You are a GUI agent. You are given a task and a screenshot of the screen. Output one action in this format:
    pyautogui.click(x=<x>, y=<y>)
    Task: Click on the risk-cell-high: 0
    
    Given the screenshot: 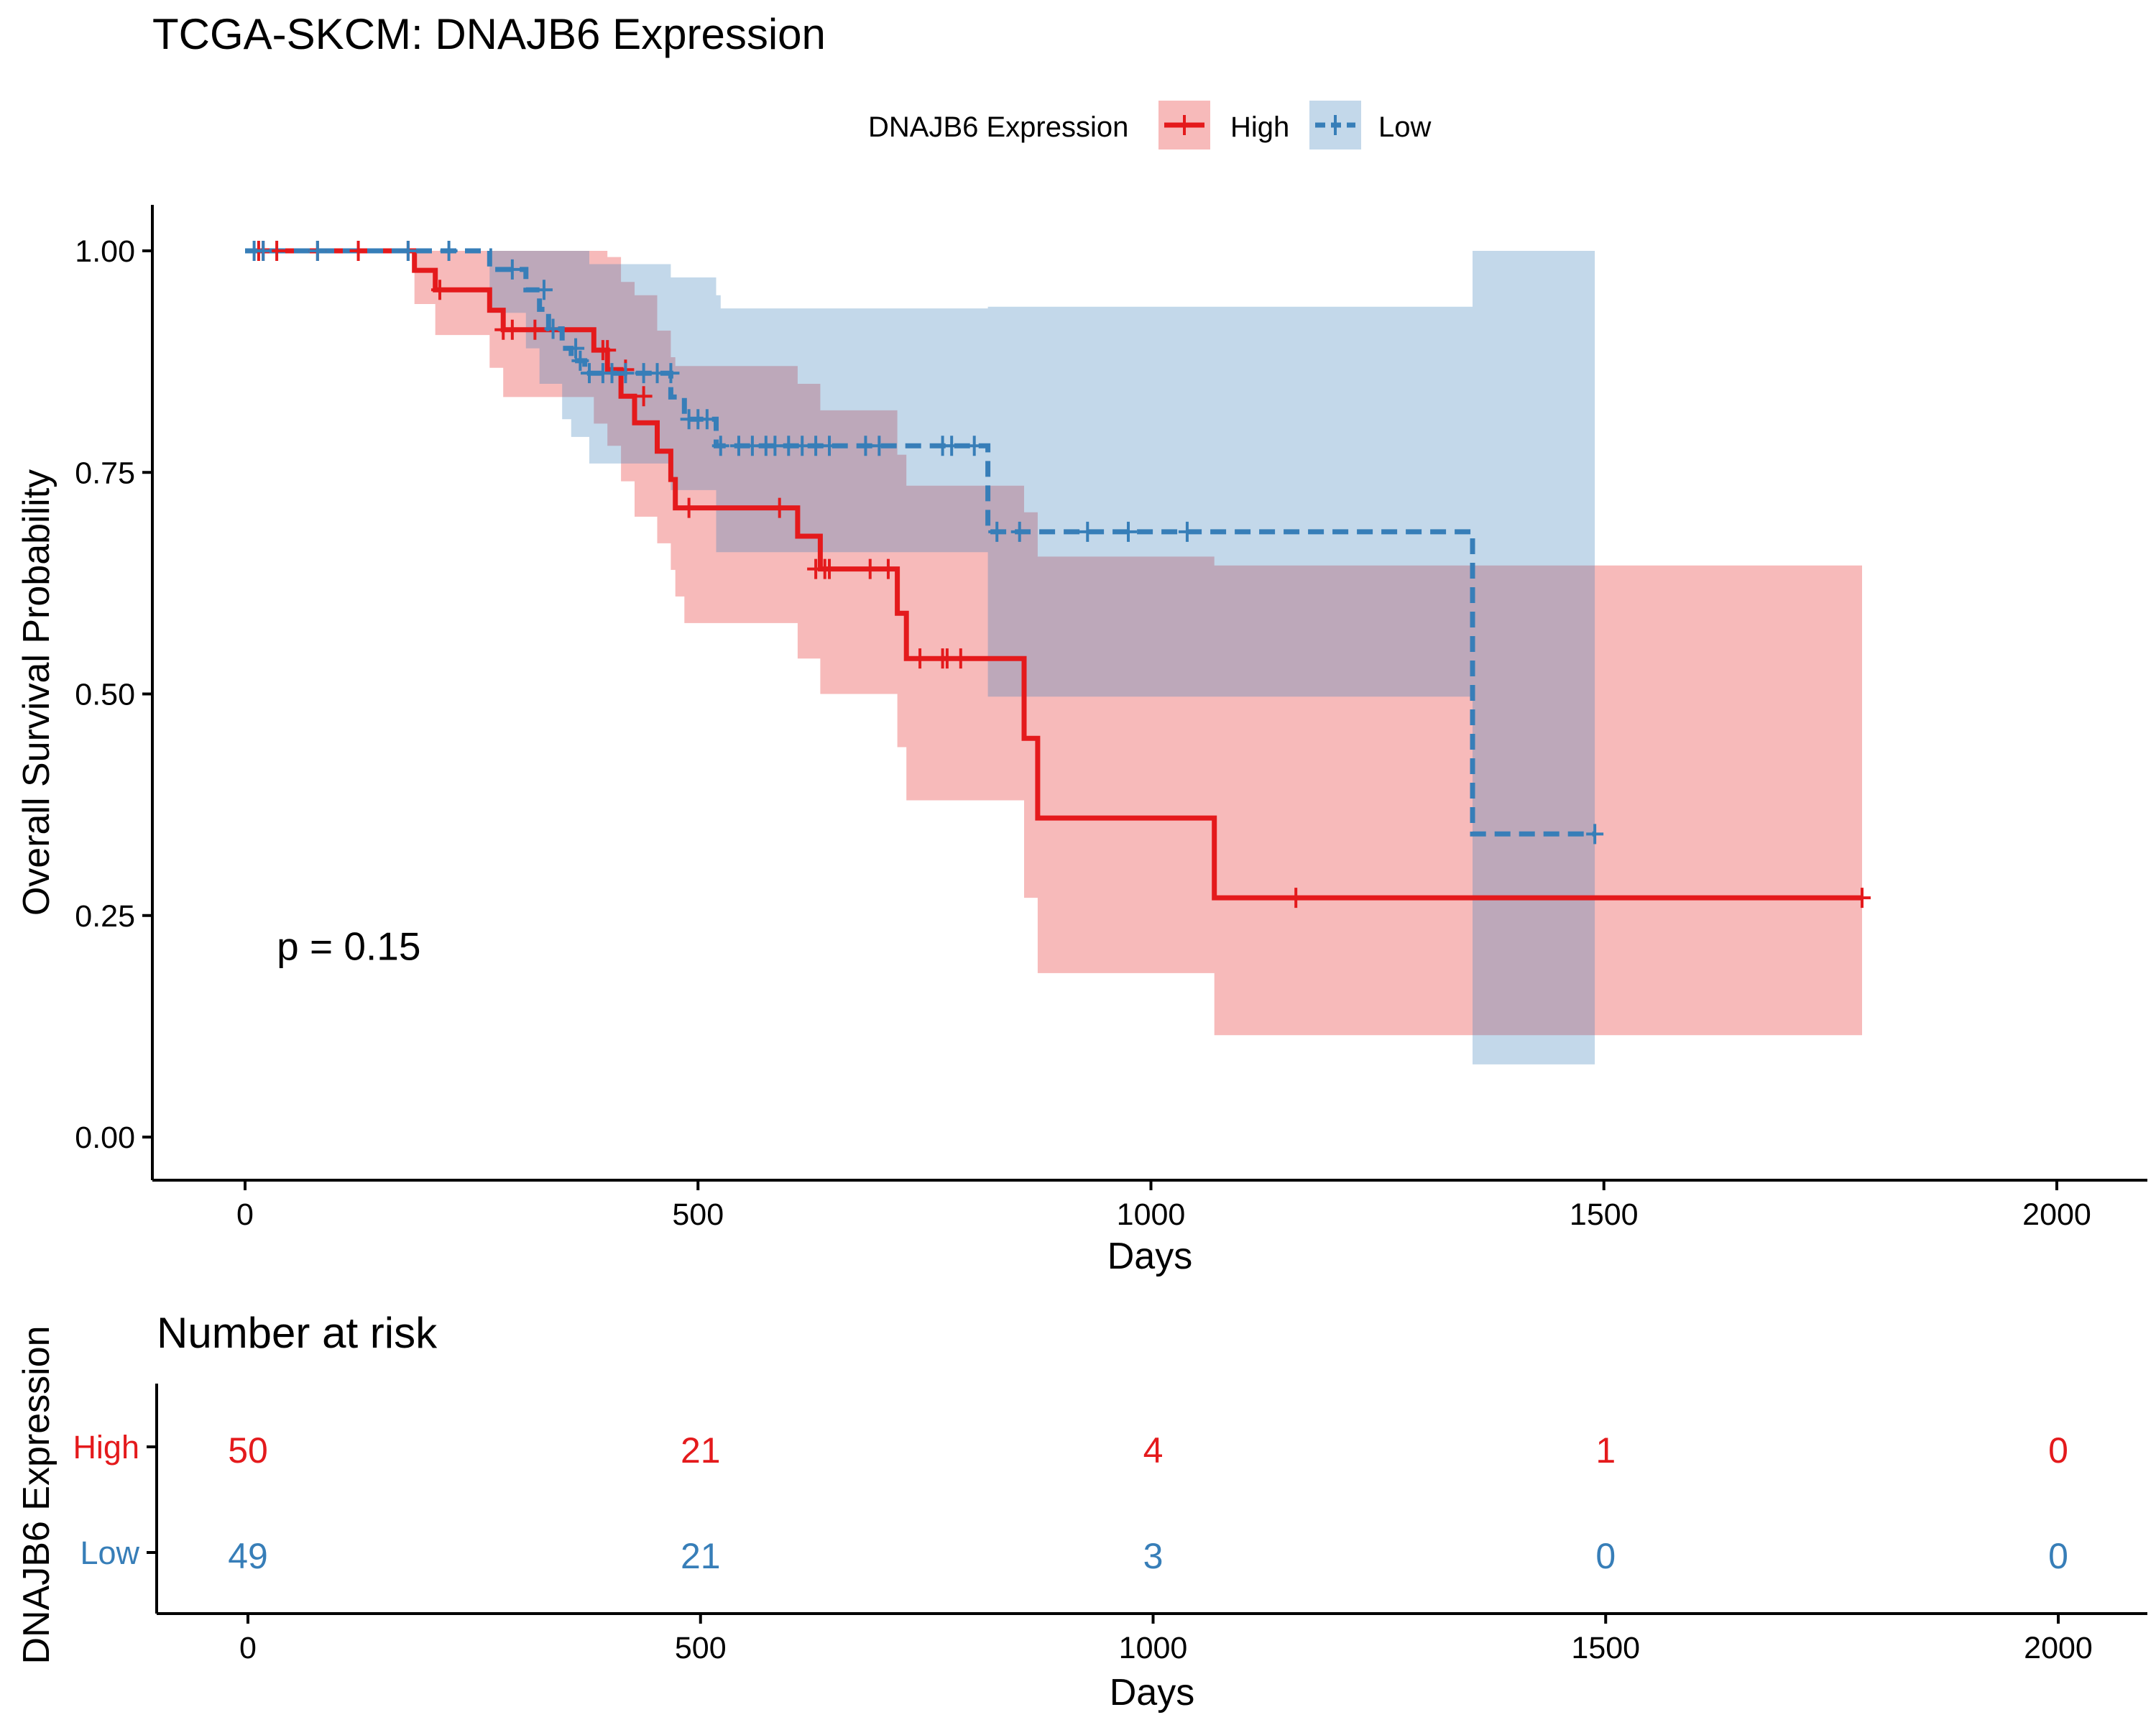 What is the action you would take?
    pyautogui.click(x=2058, y=1450)
    